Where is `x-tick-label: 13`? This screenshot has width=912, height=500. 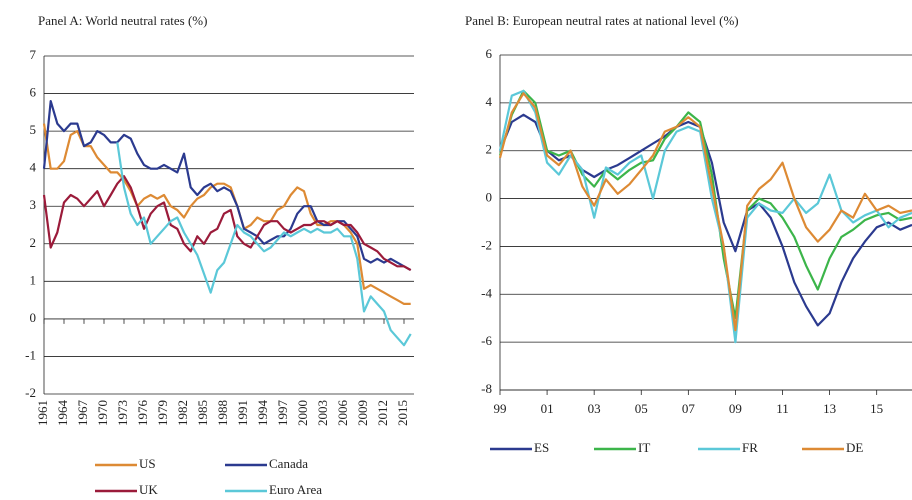 x-tick-label: 13 is located at coordinates (829, 408).